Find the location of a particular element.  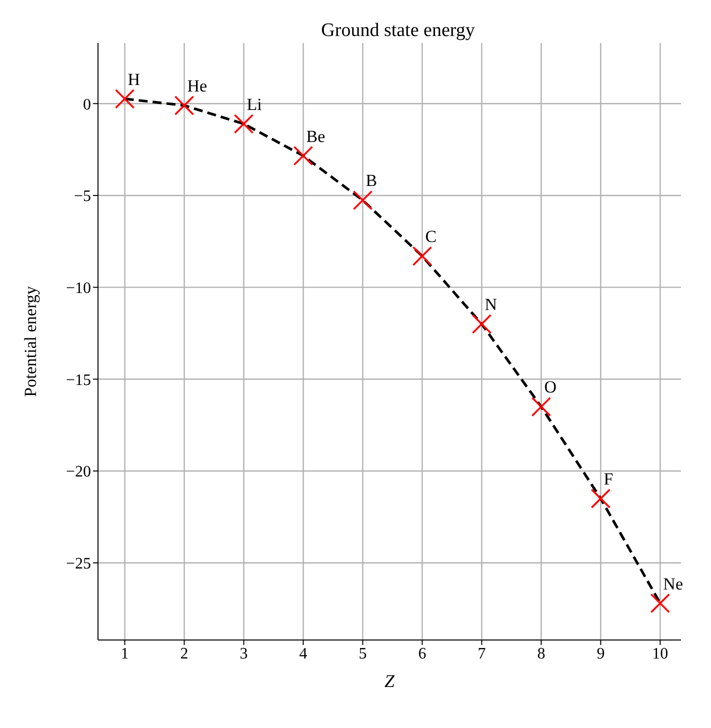

annotation: C is located at coordinates (431, 236).